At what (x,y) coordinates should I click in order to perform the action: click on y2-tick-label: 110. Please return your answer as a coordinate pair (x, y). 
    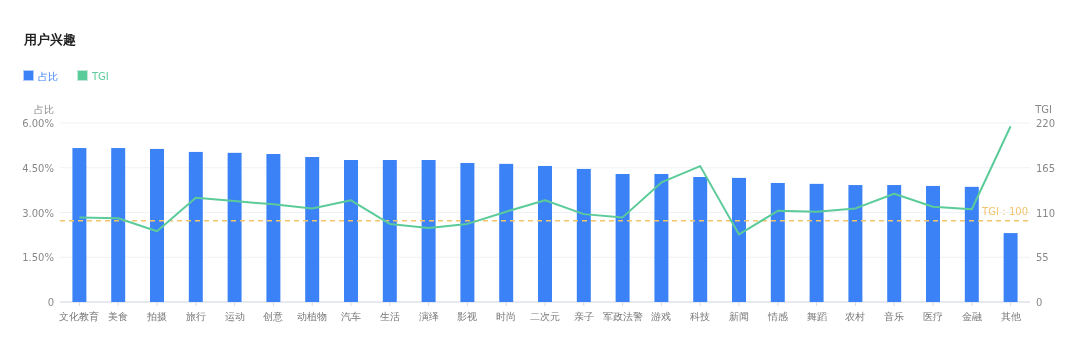
    Looking at the image, I should click on (1046, 213).